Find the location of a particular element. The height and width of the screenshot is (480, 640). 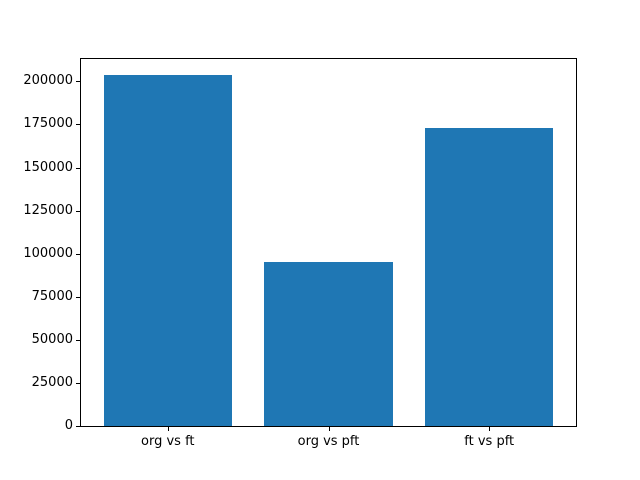

y-tick-label: 150000 is located at coordinates (48, 167).